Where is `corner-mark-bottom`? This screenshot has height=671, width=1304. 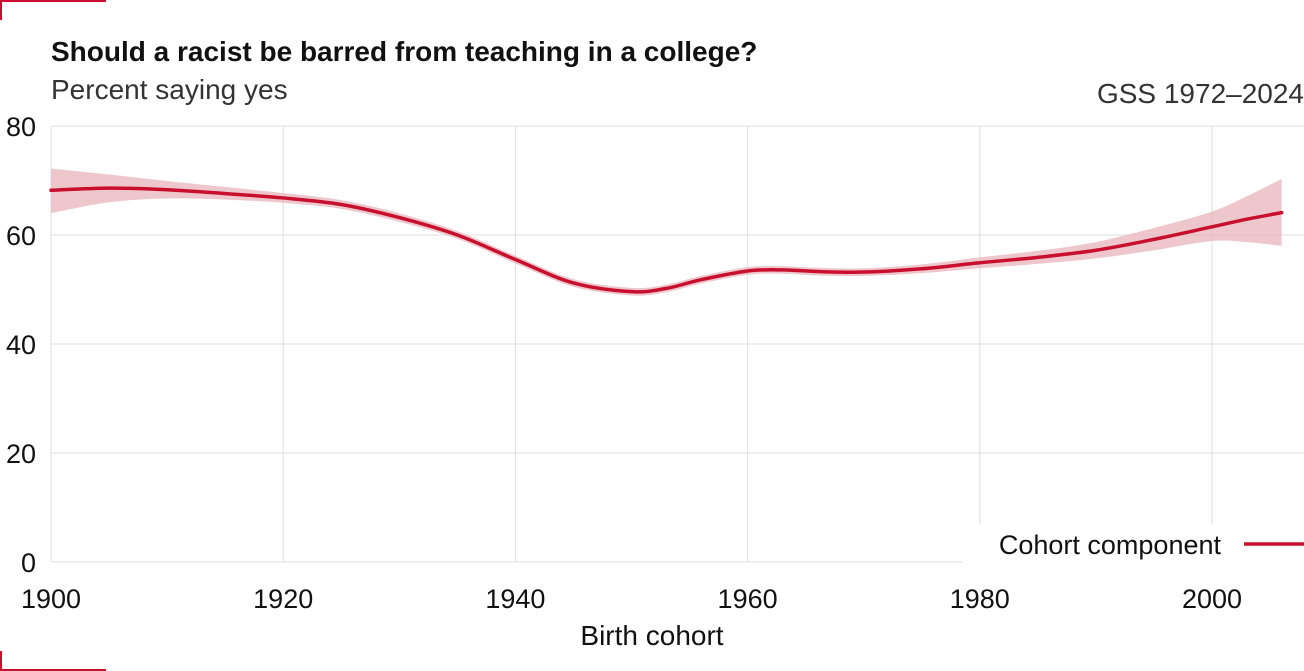 corner-mark-bottom is located at coordinates (1, 661).